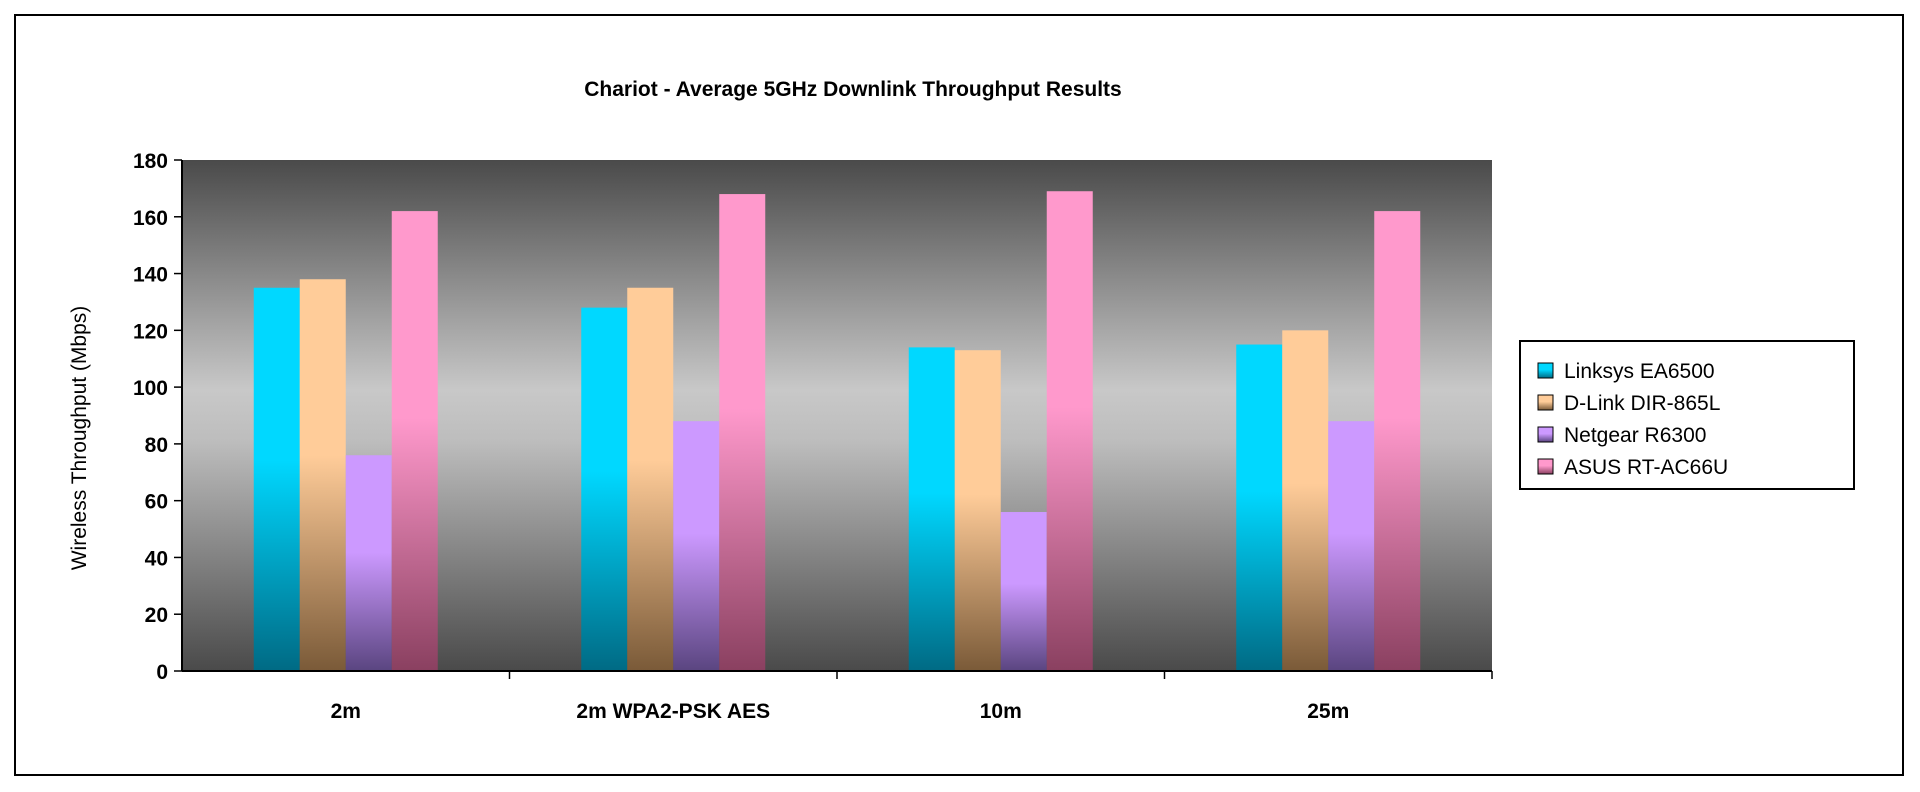  Describe the element at coordinates (276, 479) in the screenshot. I see `bar-linksys-ea6500-2m` at that location.